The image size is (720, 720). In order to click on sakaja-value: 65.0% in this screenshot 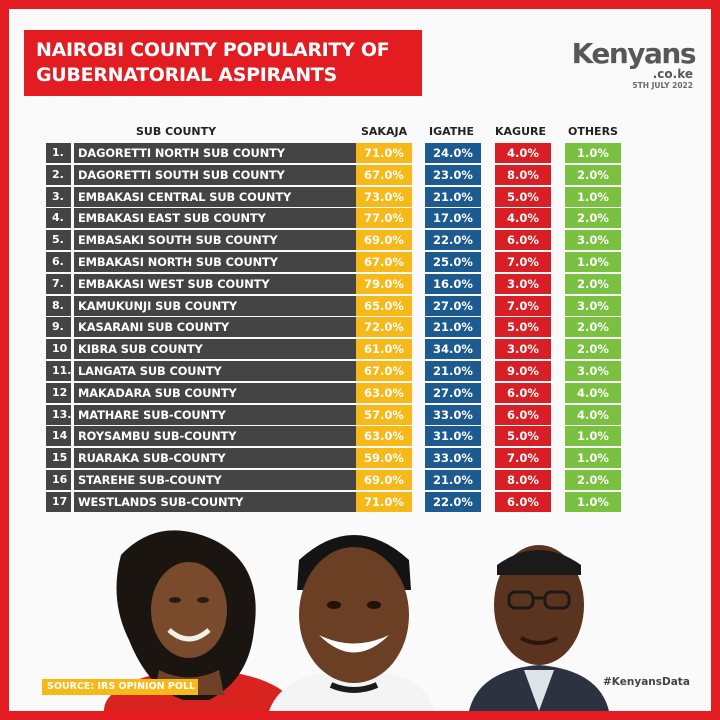, I will do `click(384, 305)`.